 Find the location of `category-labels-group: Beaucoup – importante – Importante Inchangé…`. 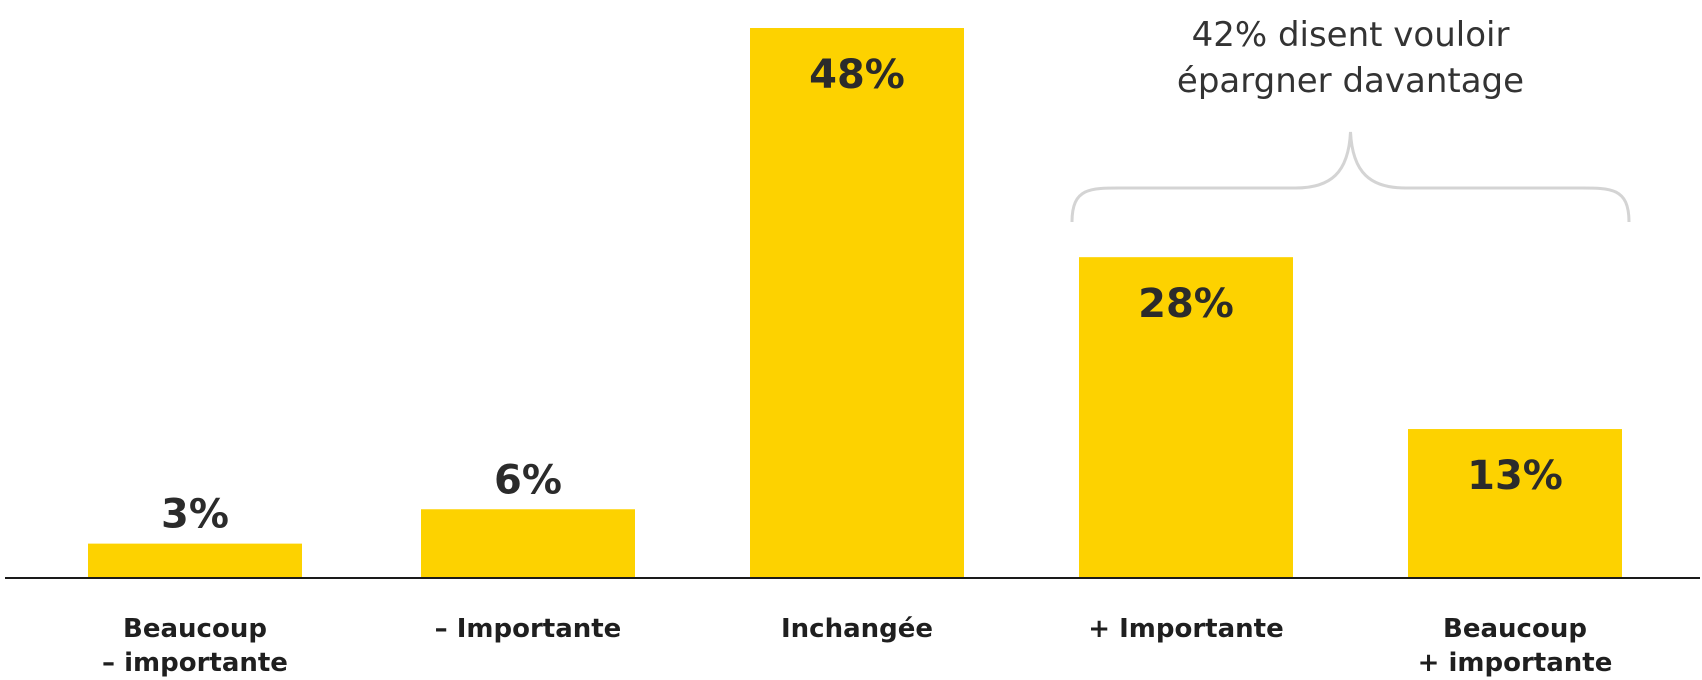

category-labels-group: Beaucoup – importante – Importante Inchangé… is located at coordinates (857, 646).